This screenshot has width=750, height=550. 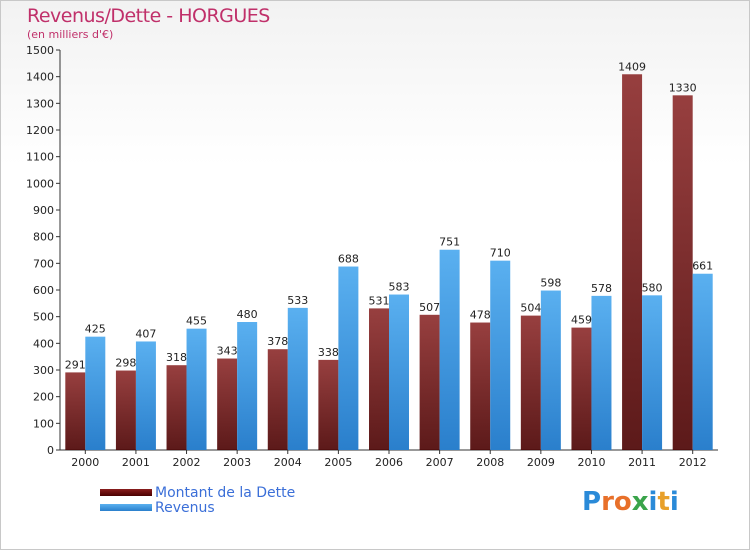 I want to click on y-tick-label: 1200, so click(x=40, y=130).